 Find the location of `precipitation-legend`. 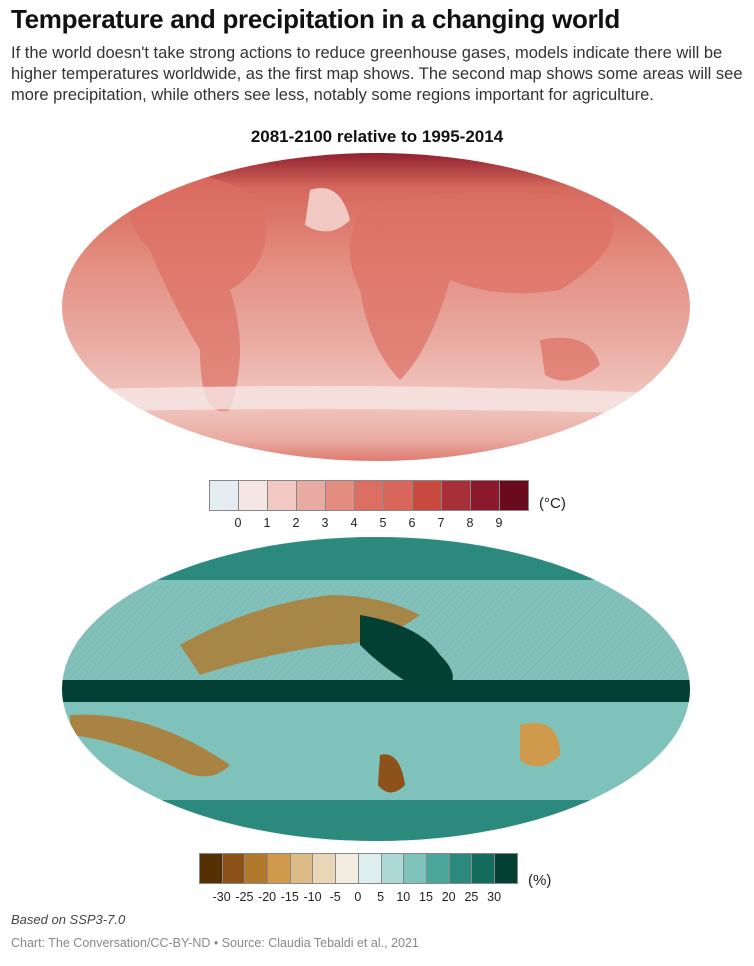

precipitation-legend is located at coordinates (358, 868).